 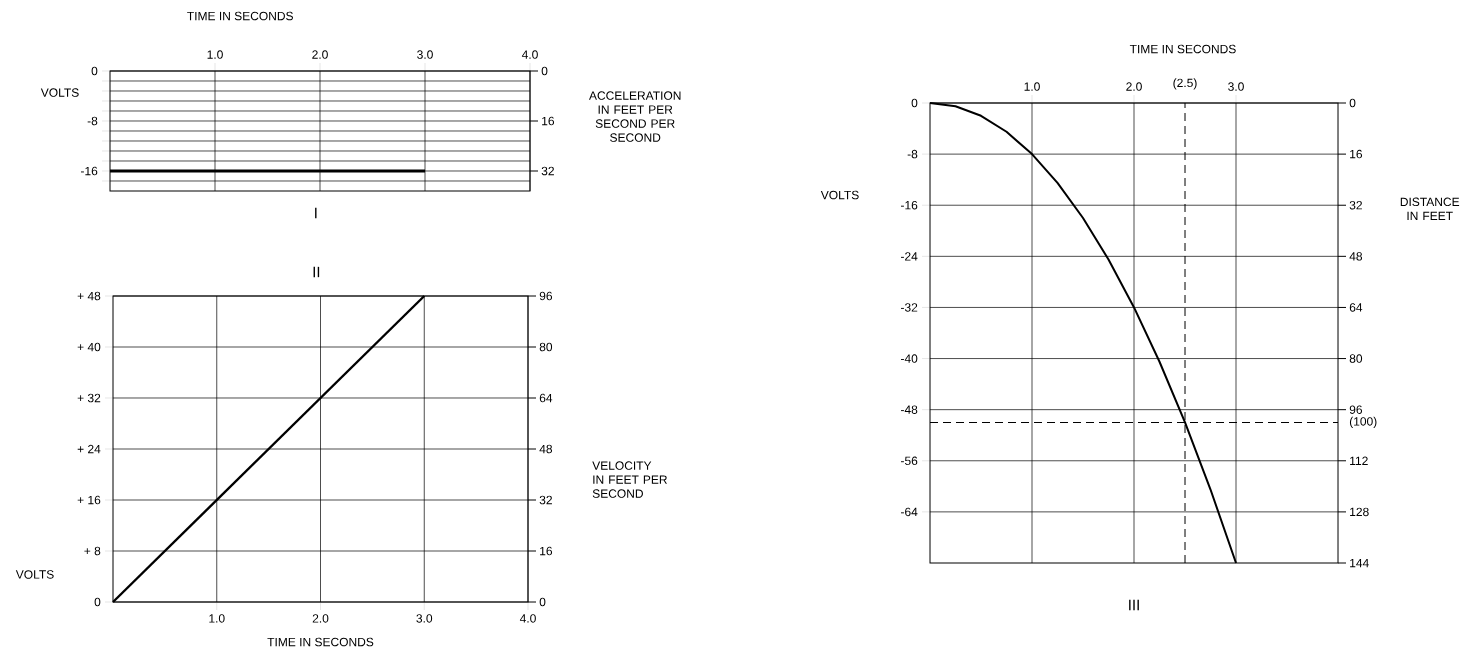 I want to click on y2-axis-title: VELOCITY IN FEET PER SECOND, so click(x=629, y=479).